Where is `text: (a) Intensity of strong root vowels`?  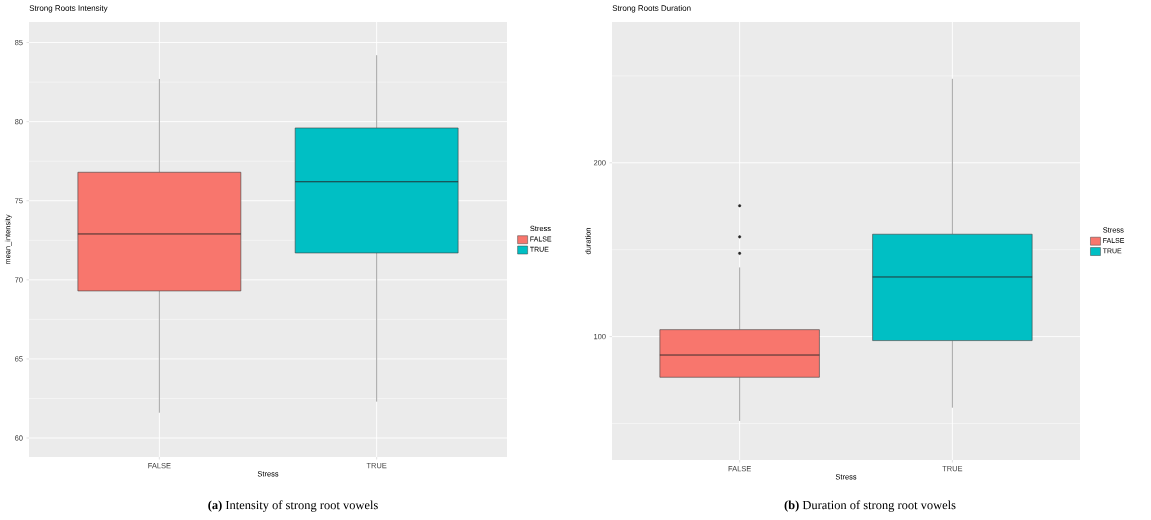 text: (a) Intensity of strong root vowels is located at coordinates (293, 506).